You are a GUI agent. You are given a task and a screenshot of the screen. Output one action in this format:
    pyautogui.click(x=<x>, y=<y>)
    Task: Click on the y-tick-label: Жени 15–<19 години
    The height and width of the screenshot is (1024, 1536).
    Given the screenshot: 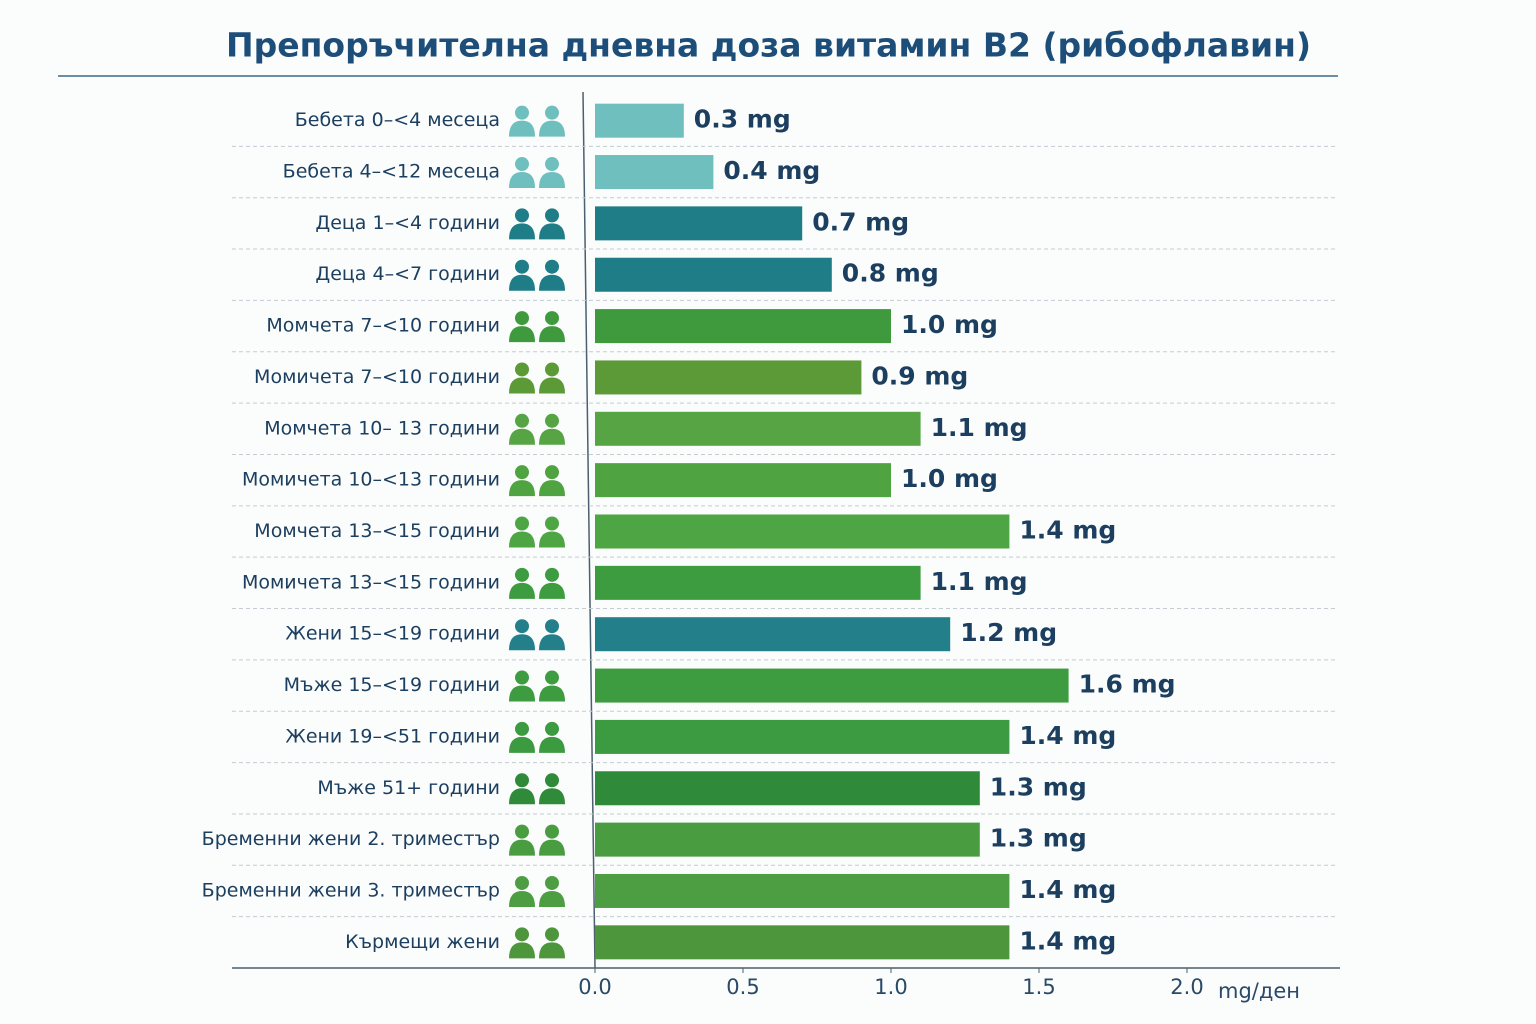 What is the action you would take?
    pyautogui.click(x=392, y=634)
    